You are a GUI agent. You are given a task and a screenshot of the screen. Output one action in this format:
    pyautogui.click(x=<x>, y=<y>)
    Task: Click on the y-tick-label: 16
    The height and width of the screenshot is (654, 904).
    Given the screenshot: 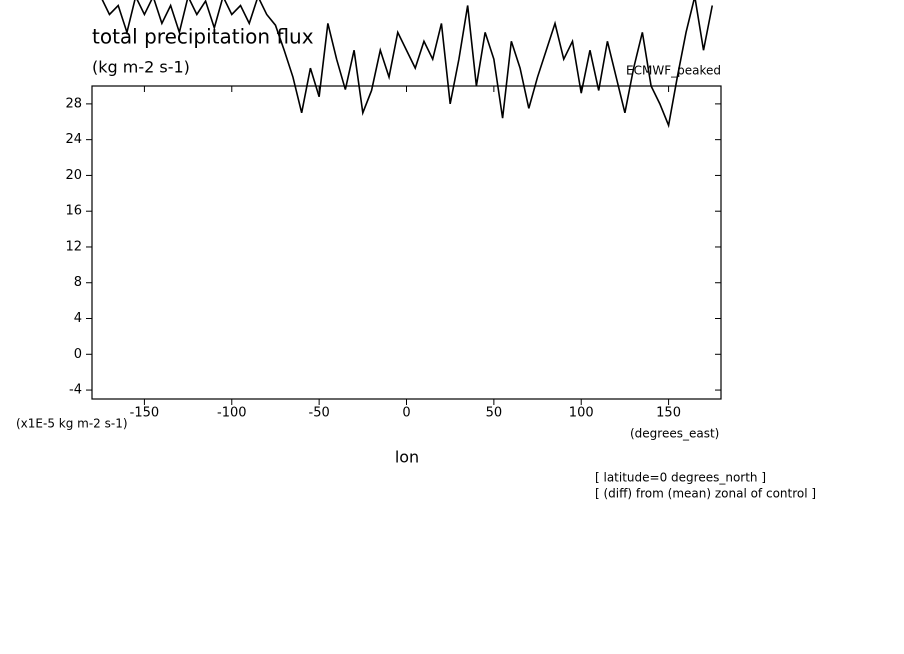 What is the action you would take?
    pyautogui.click(x=73, y=211)
    